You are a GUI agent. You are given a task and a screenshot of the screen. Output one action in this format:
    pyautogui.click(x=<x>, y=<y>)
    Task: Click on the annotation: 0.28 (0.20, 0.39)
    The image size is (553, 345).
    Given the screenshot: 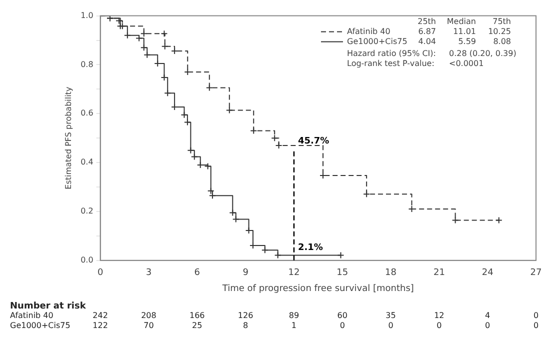 What is the action you would take?
    pyautogui.click(x=482, y=53)
    